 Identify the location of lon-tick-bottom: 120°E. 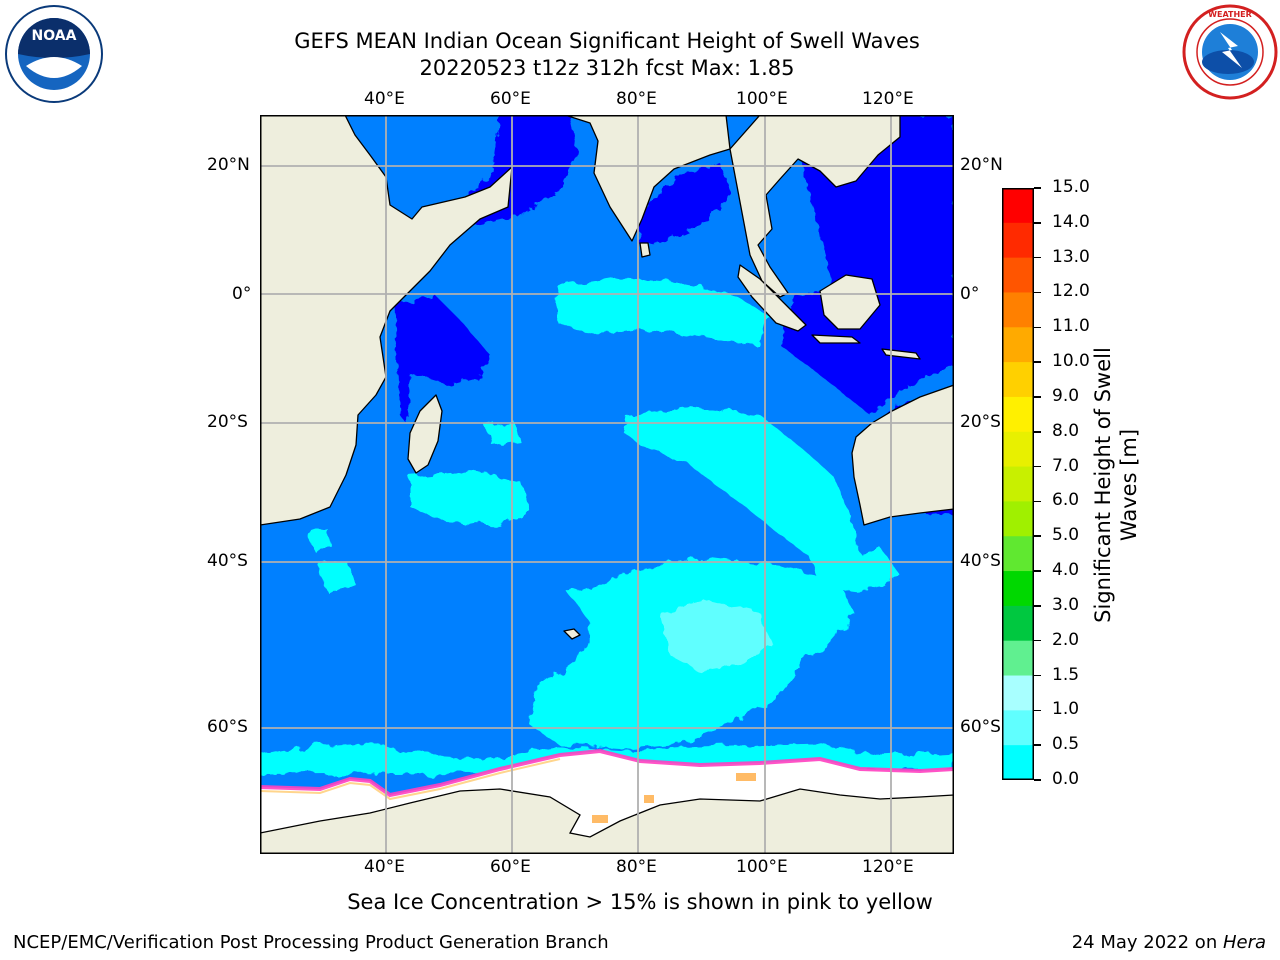
(888, 867).